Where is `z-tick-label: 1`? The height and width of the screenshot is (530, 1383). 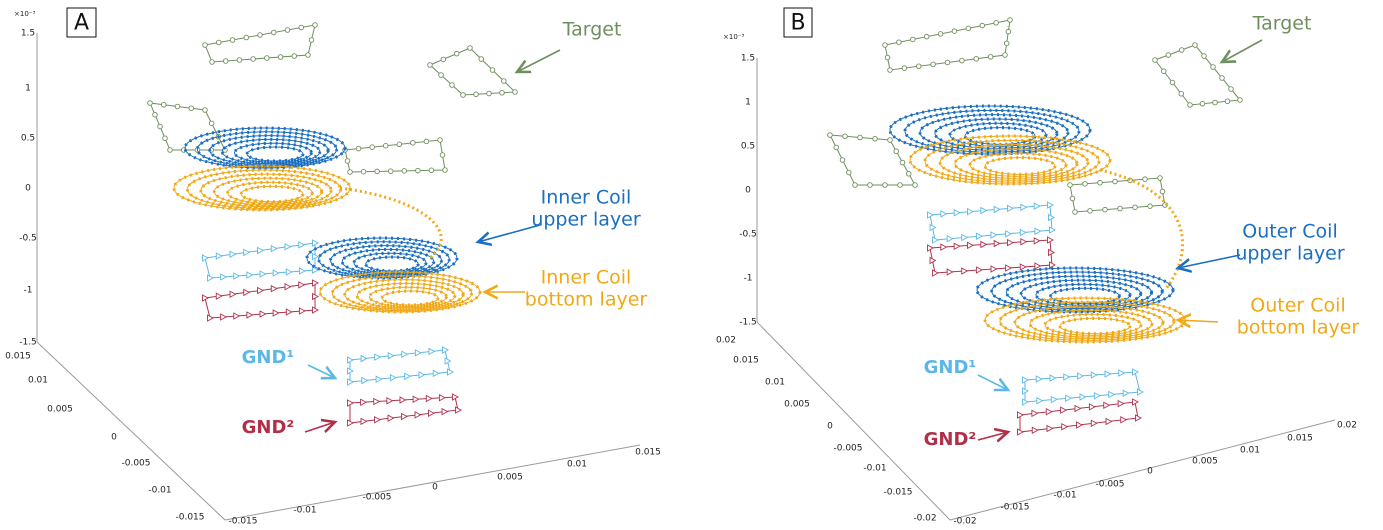
z-tick-label: 1 is located at coordinates (28, 89).